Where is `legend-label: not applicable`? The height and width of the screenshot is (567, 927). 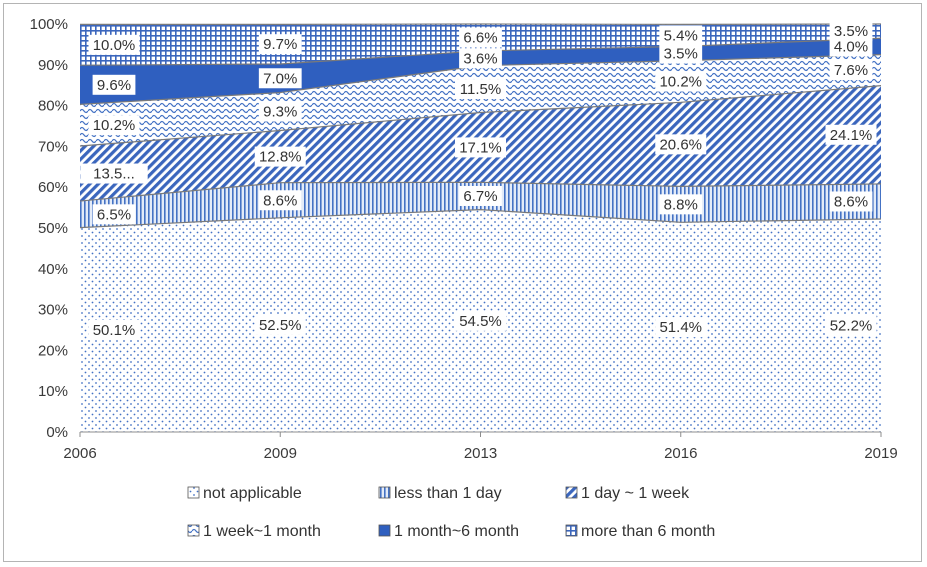 legend-label: not applicable is located at coordinates (252, 493).